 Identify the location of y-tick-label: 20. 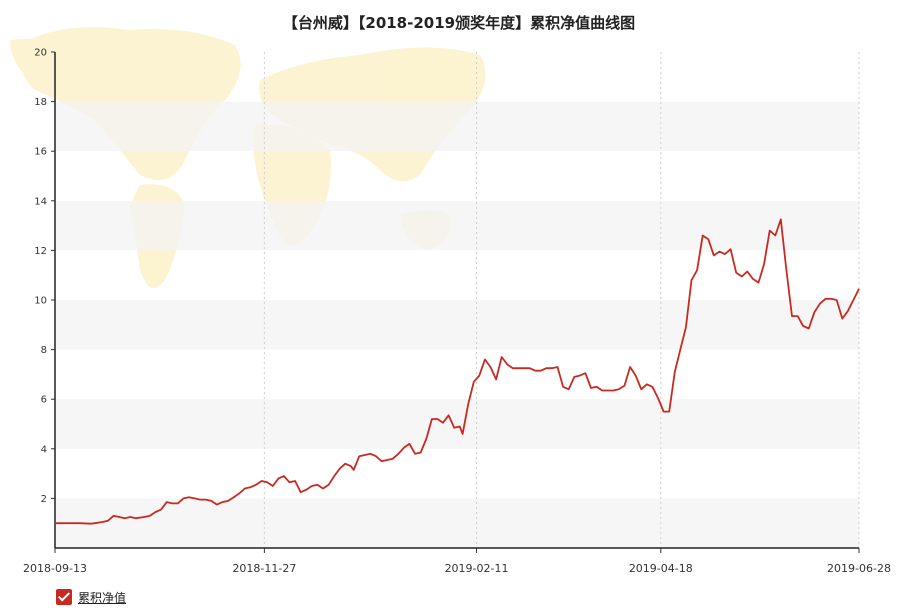
(40, 53).